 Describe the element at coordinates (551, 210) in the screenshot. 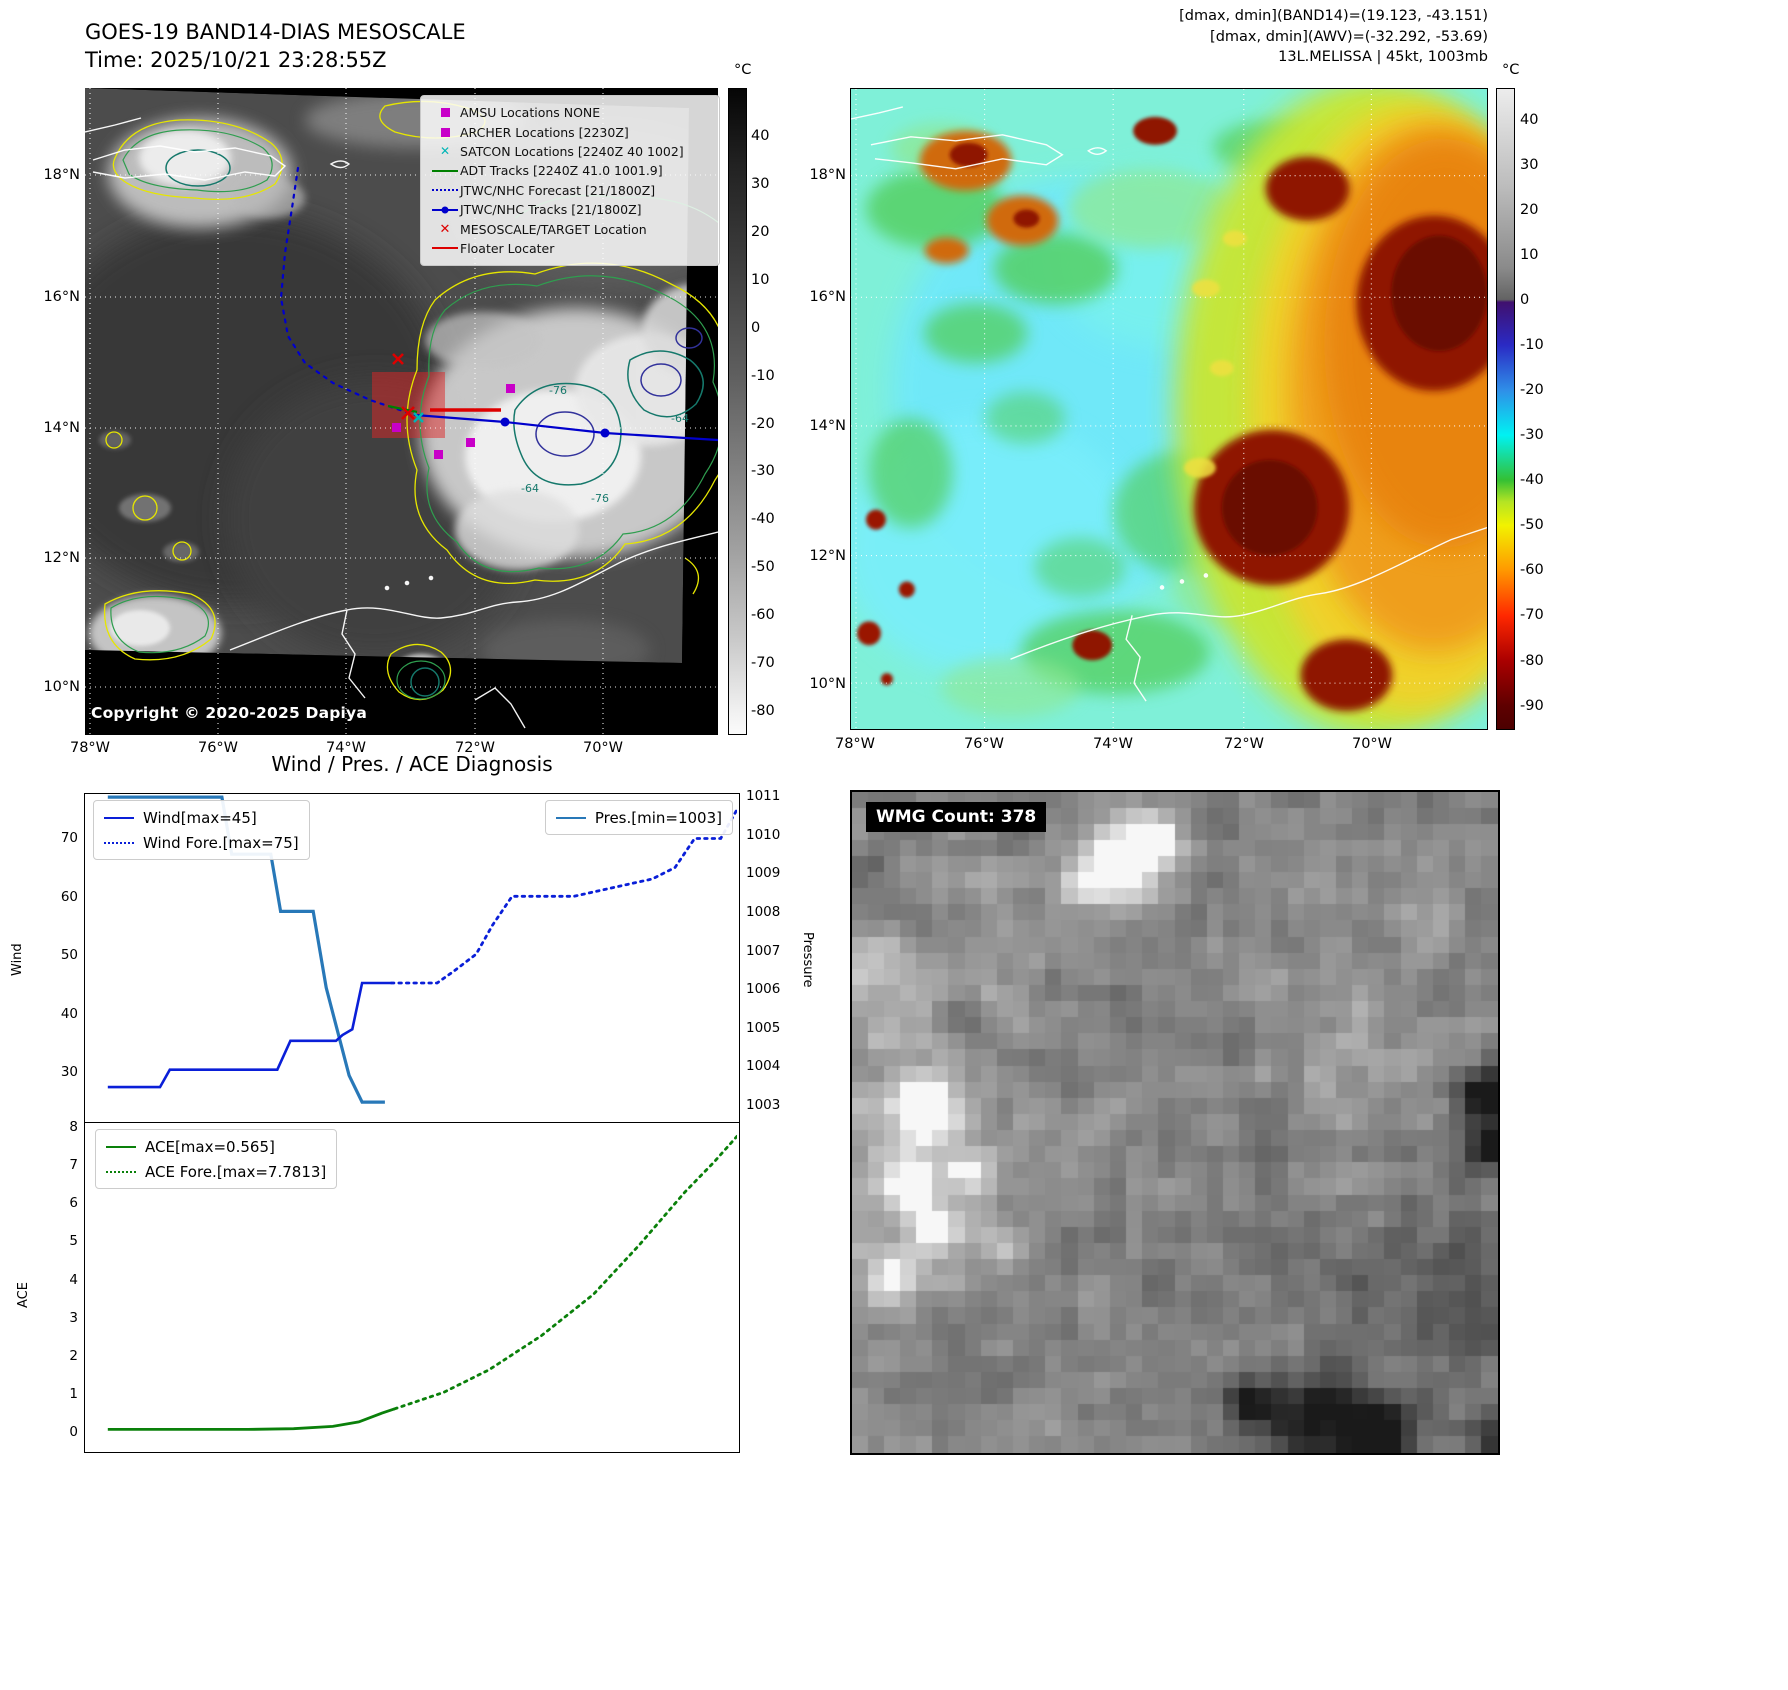

I see `legend-label: JTWC/NHC Tracks [21/1800Z]` at that location.